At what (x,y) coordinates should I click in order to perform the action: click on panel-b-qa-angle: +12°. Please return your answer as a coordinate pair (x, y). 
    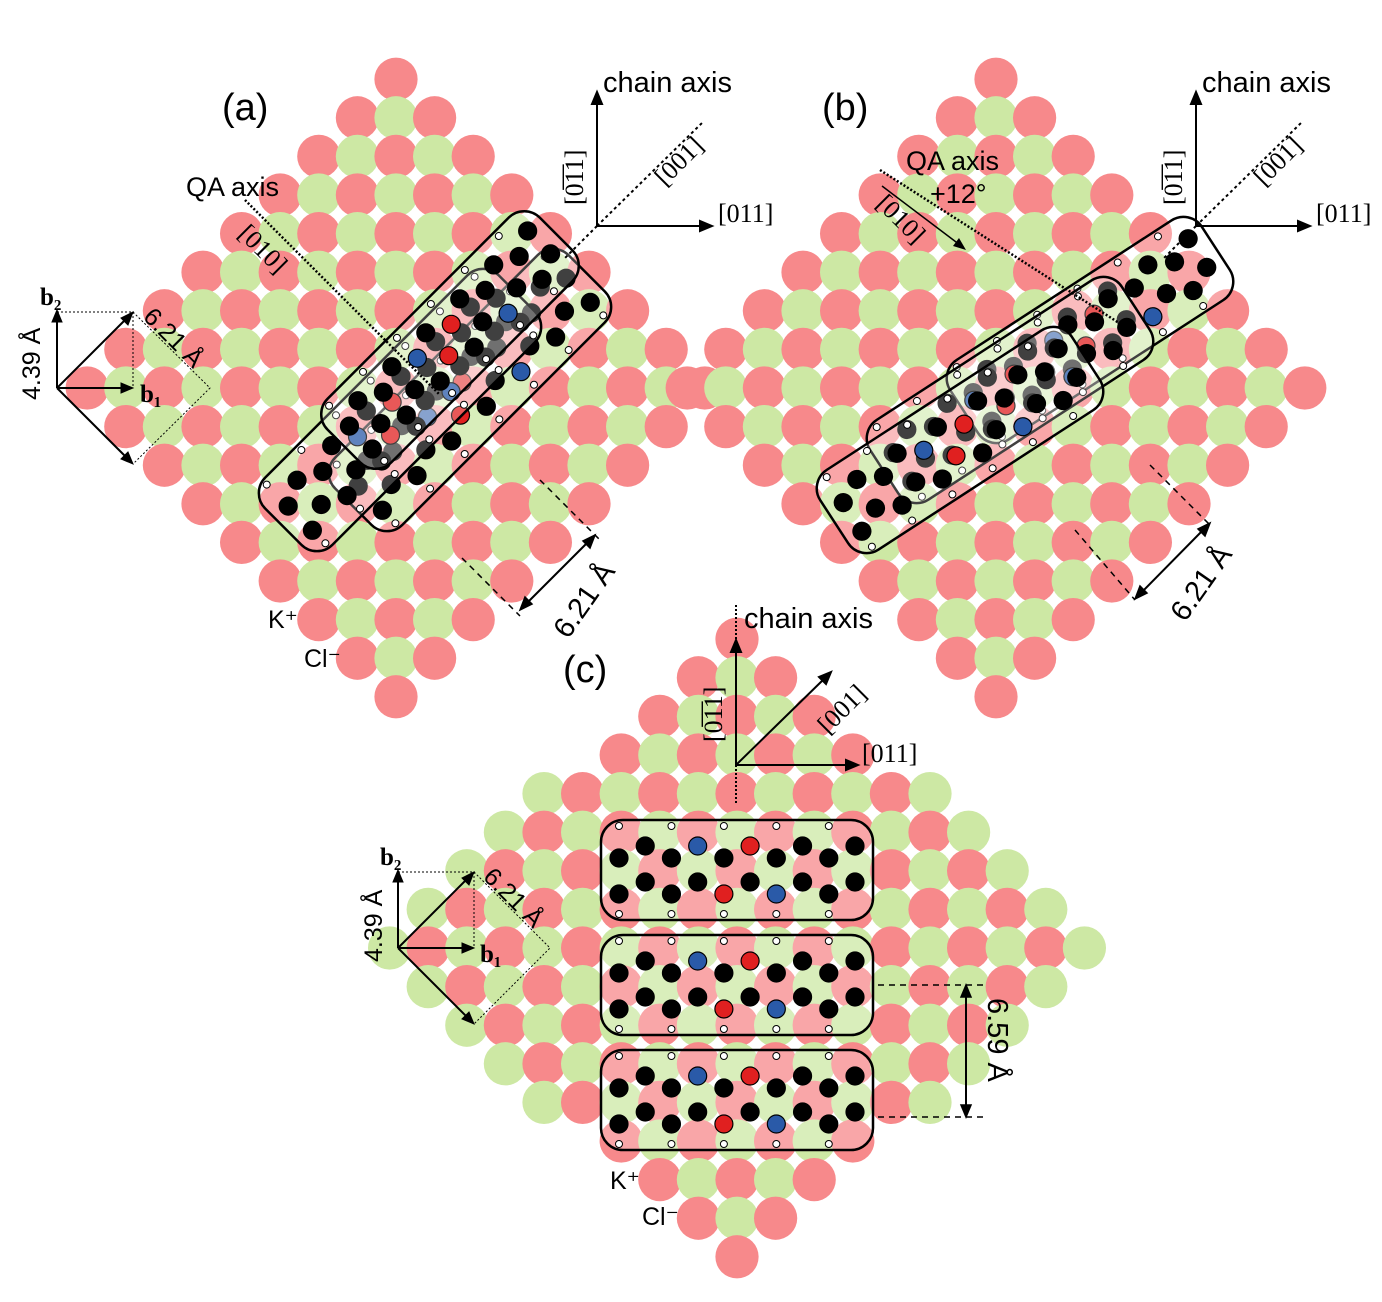
    Looking at the image, I should click on (958, 194).